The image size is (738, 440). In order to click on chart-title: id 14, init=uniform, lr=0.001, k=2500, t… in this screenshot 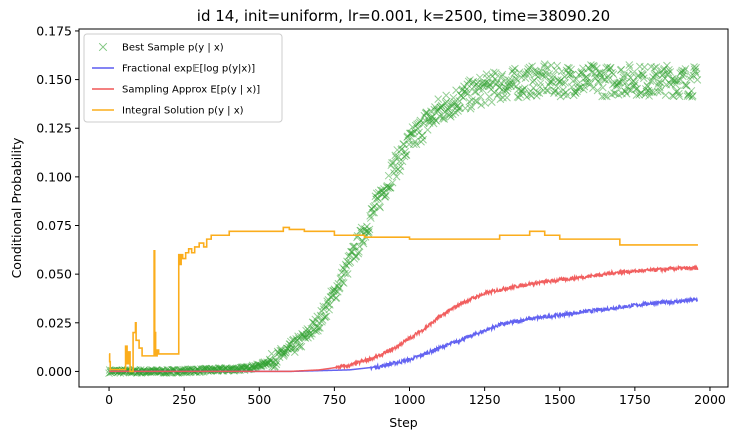, I will do `click(403, 16)`.